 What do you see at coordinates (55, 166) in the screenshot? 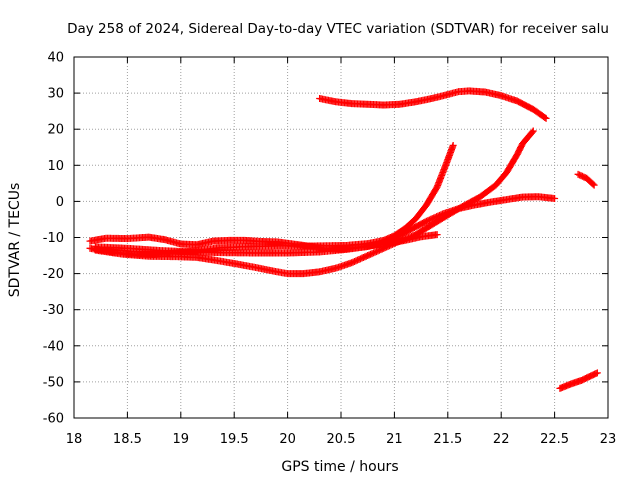
I see `y-tick-label: 10` at bounding box center [55, 166].